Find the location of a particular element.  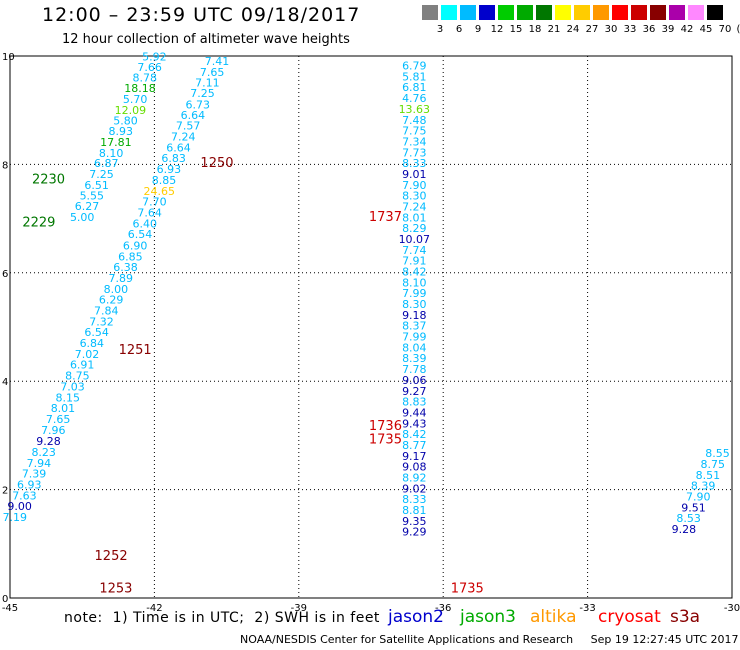

swh-value: 8.92 is located at coordinates (414, 477).